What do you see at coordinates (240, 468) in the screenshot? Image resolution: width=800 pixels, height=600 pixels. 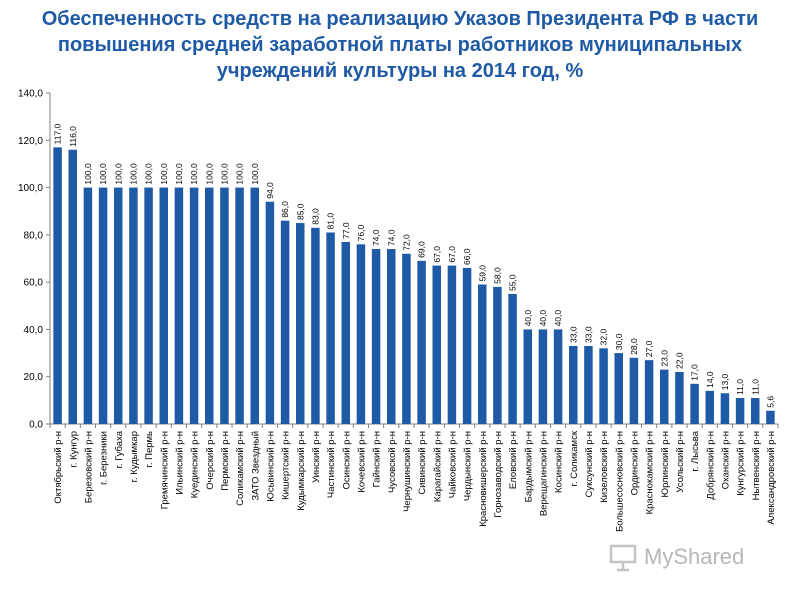 I see `category-label: Соликамский р-н` at bounding box center [240, 468].